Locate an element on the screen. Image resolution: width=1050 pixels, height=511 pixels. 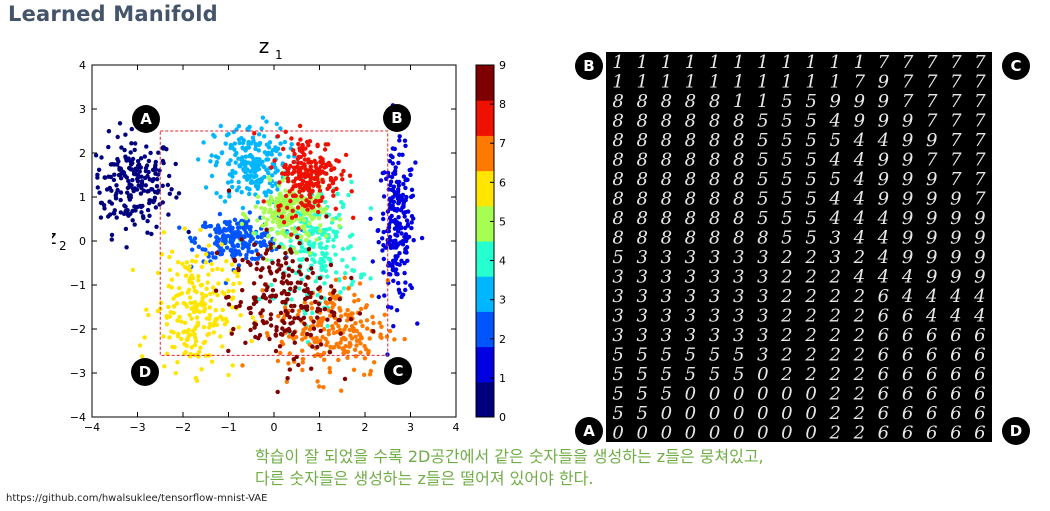
colorbar-tick-label: 6 is located at coordinates (502, 182).